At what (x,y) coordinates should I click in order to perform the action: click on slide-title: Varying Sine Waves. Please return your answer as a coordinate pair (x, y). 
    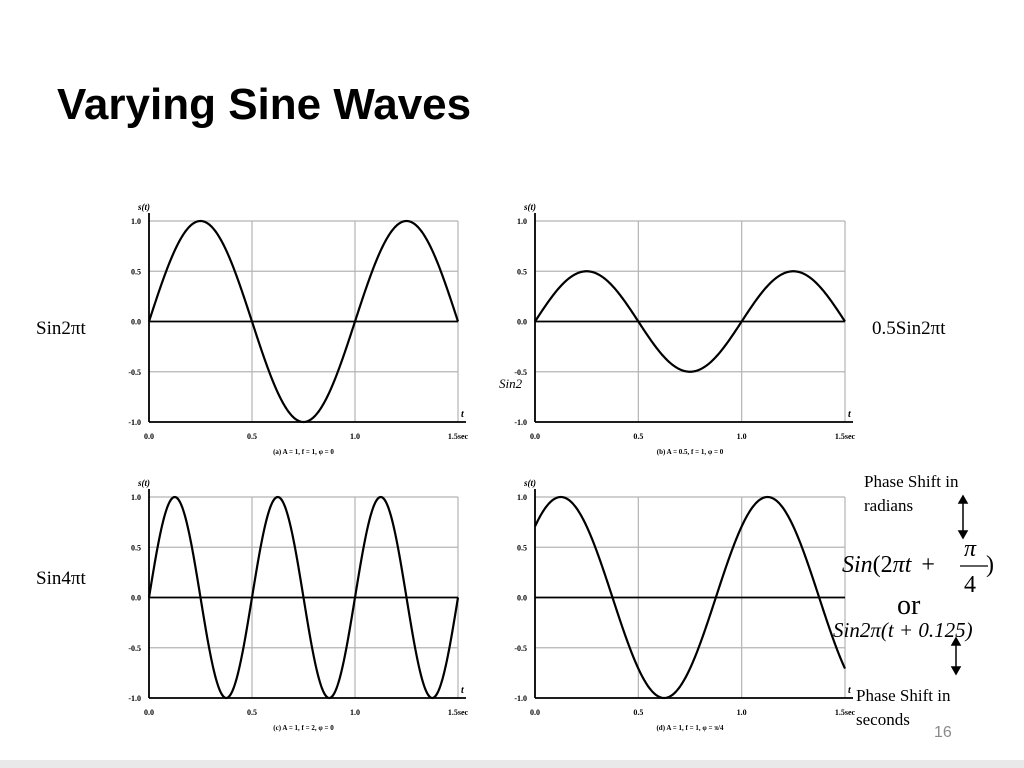
    Looking at the image, I should click on (264, 104).